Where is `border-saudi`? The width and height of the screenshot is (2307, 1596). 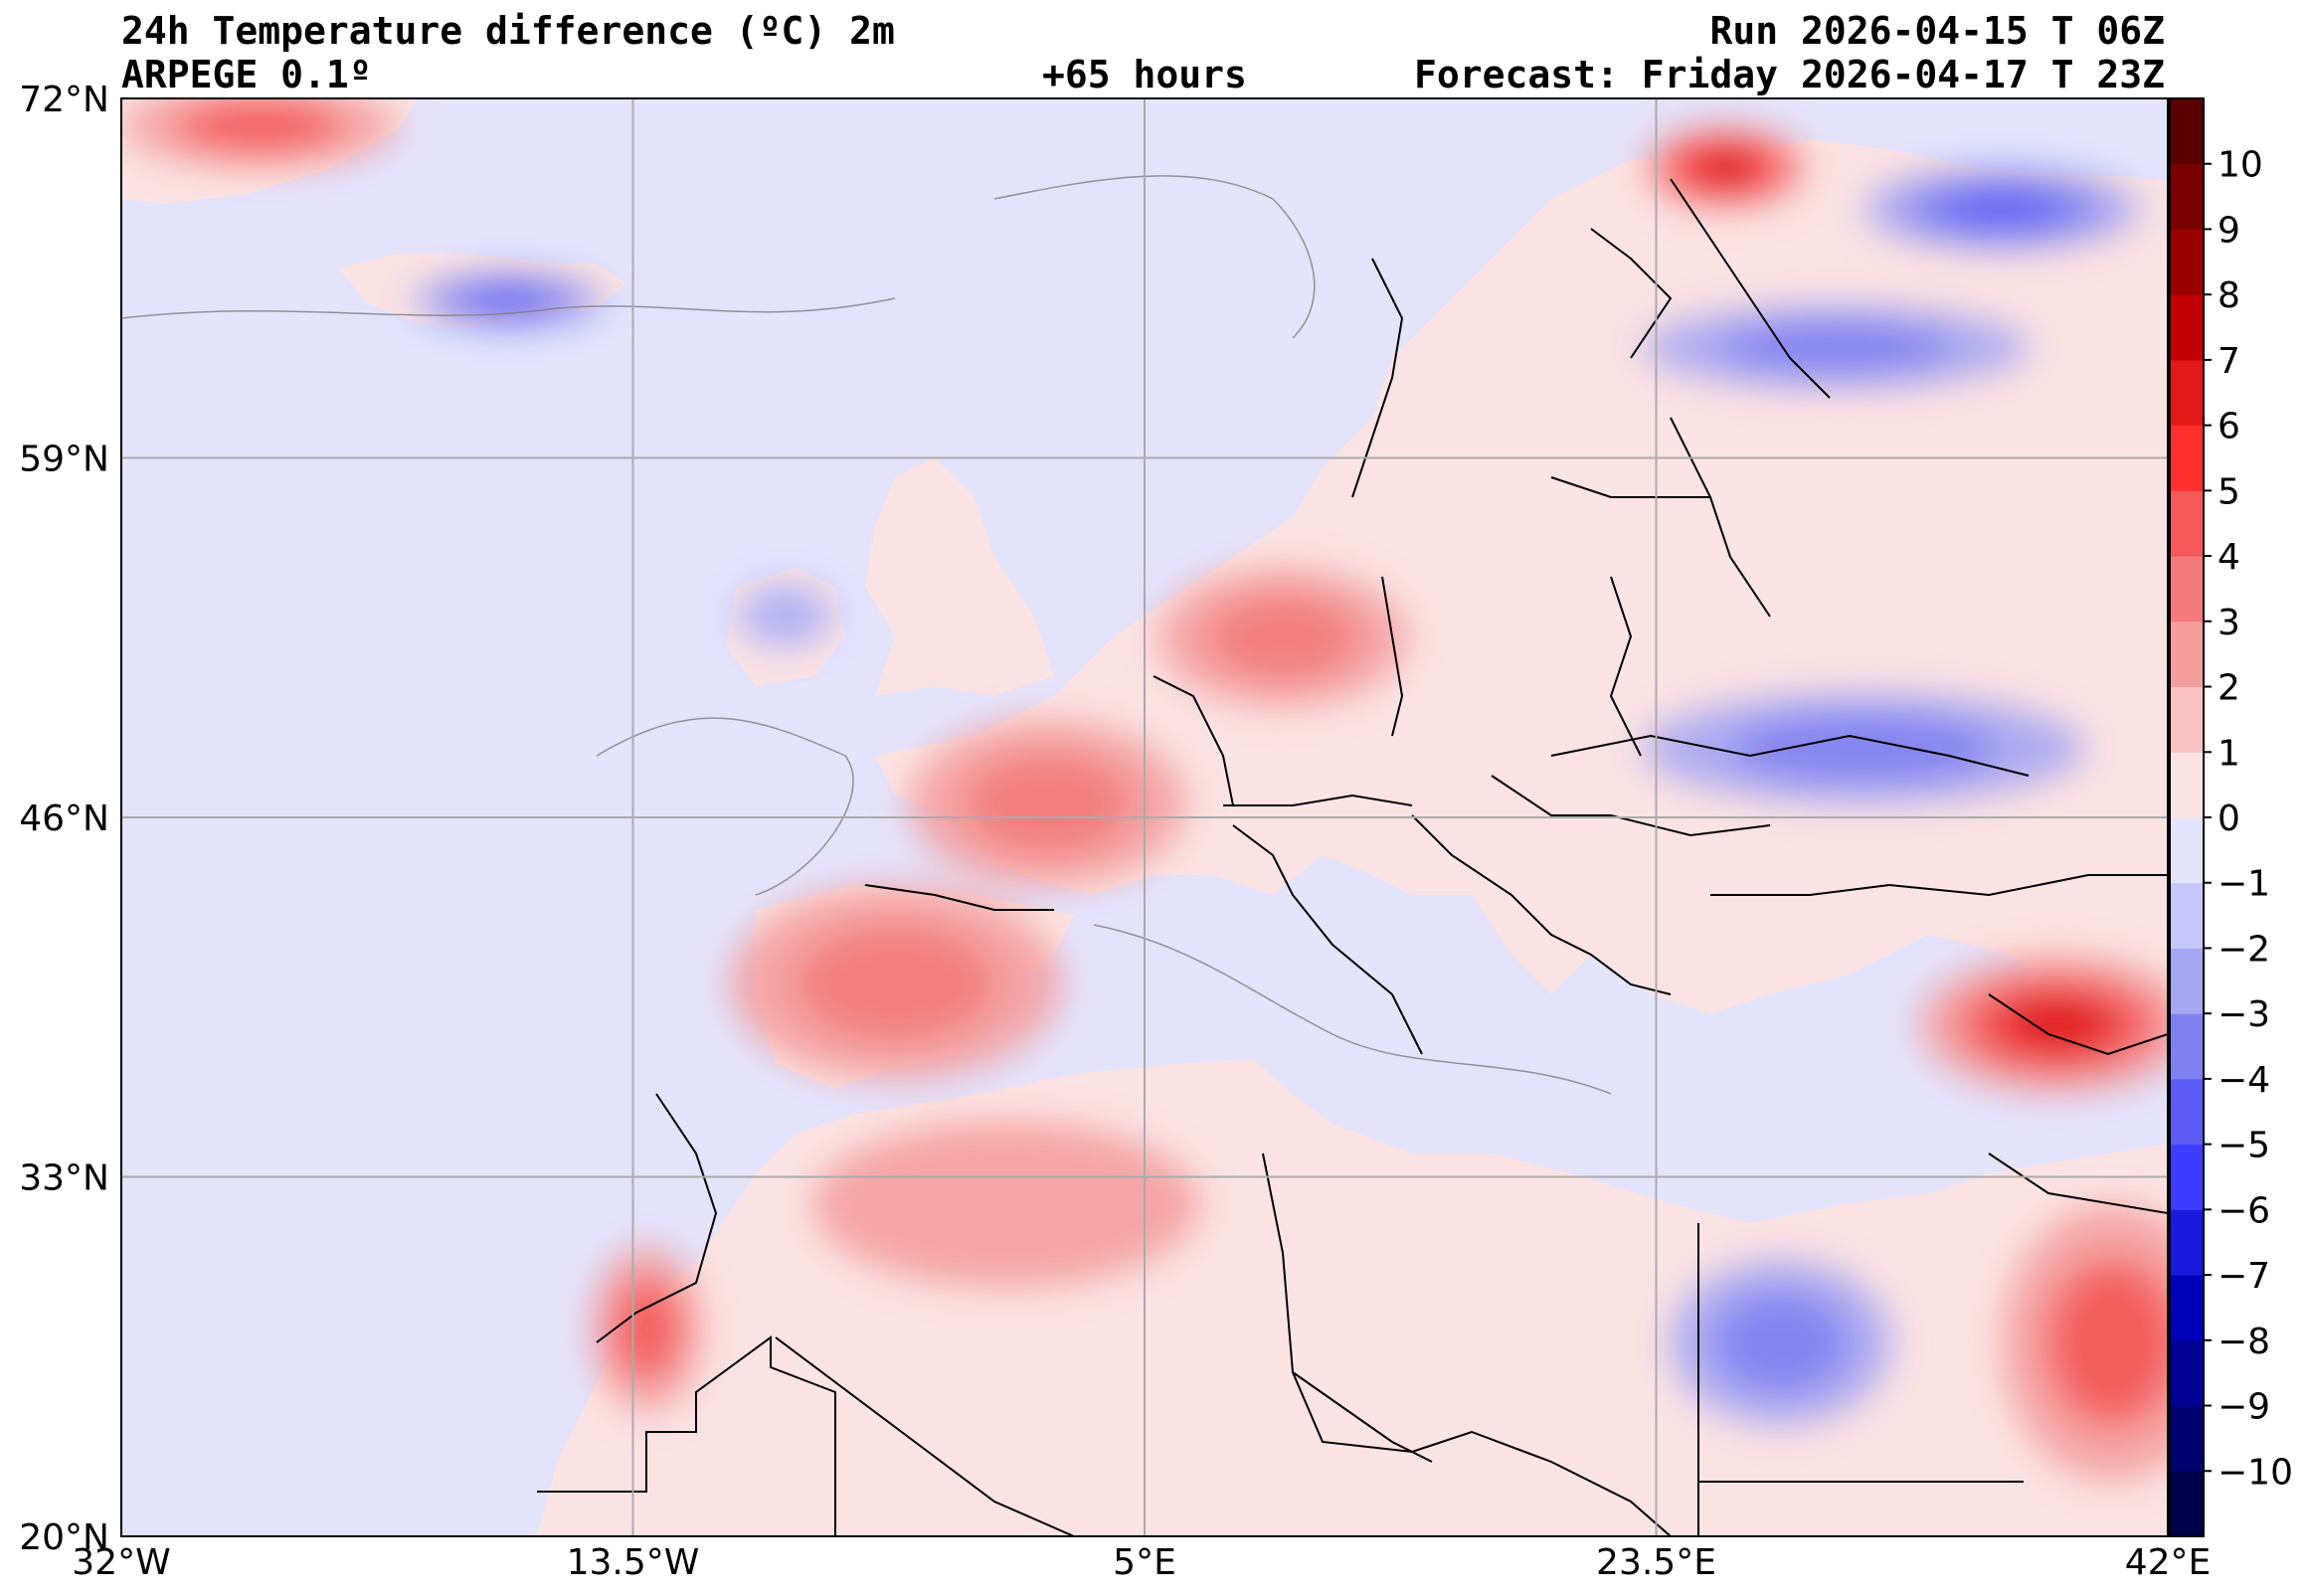 border-saudi is located at coordinates (2078, 1184).